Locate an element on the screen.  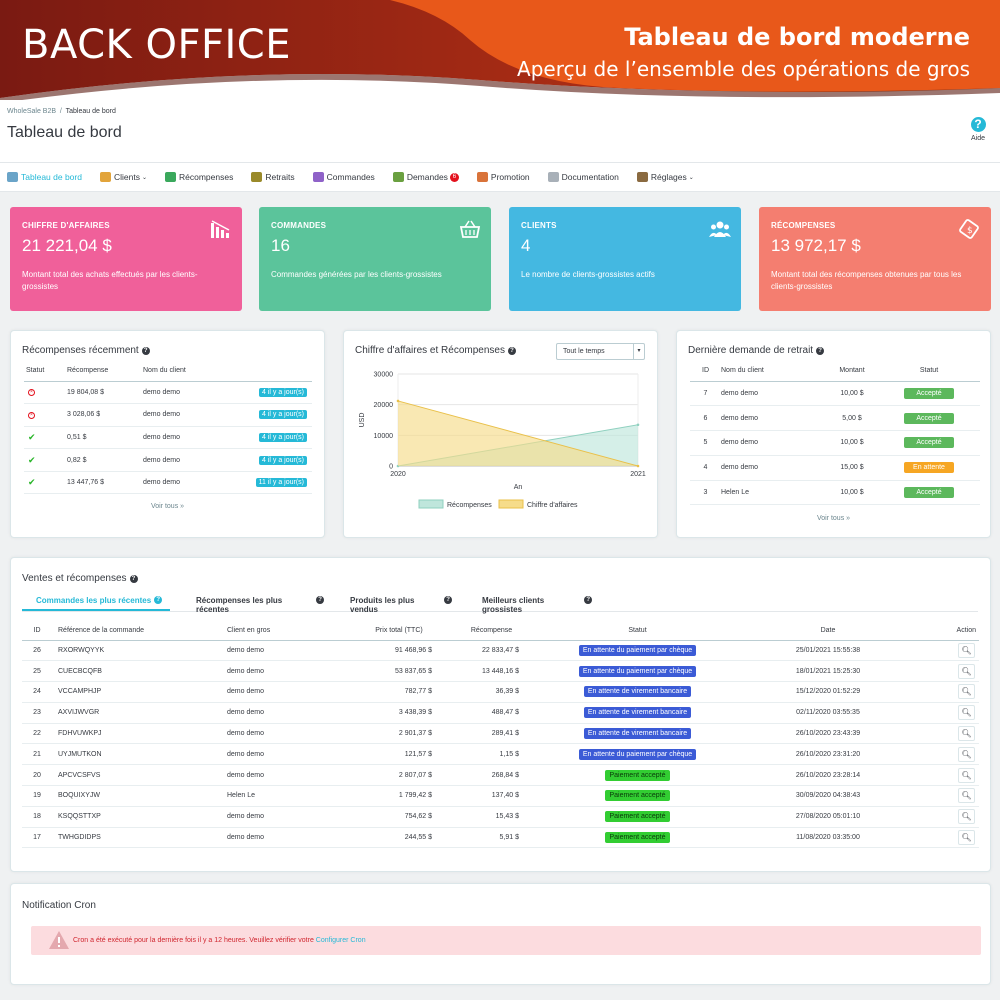
withdrawals-see-all-link: Voir tous » is located at coordinates (833, 518).